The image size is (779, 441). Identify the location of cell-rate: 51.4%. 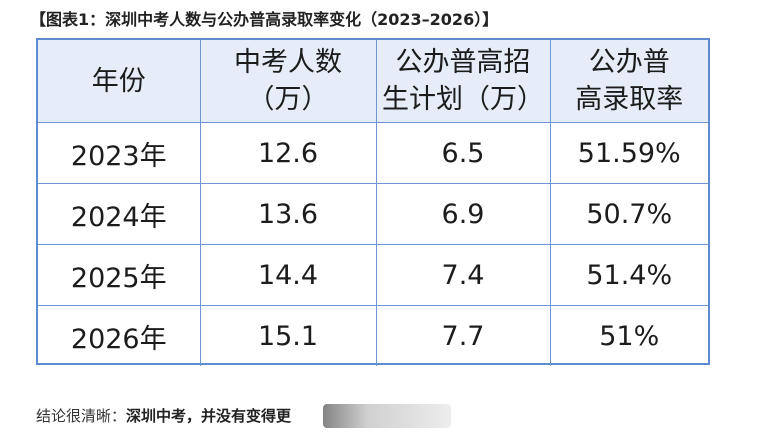
(628, 275).